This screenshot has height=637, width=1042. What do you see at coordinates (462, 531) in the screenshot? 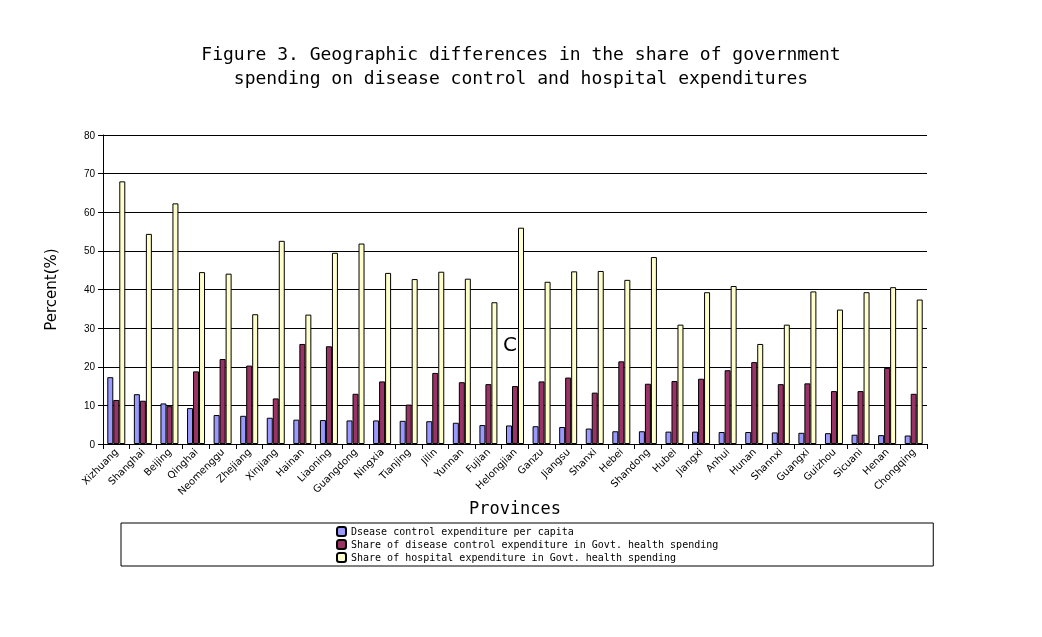
I see `legend-label: Dsease control expenditure per capita` at bounding box center [462, 531].